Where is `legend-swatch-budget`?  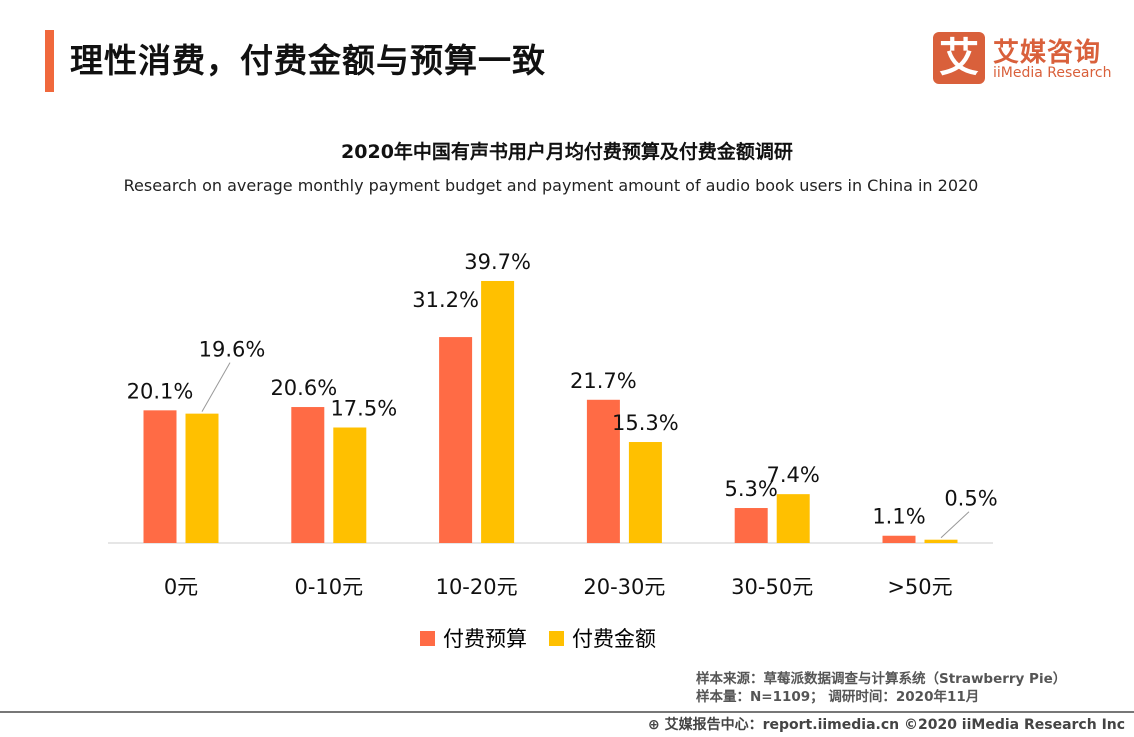 legend-swatch-budget is located at coordinates (427, 638).